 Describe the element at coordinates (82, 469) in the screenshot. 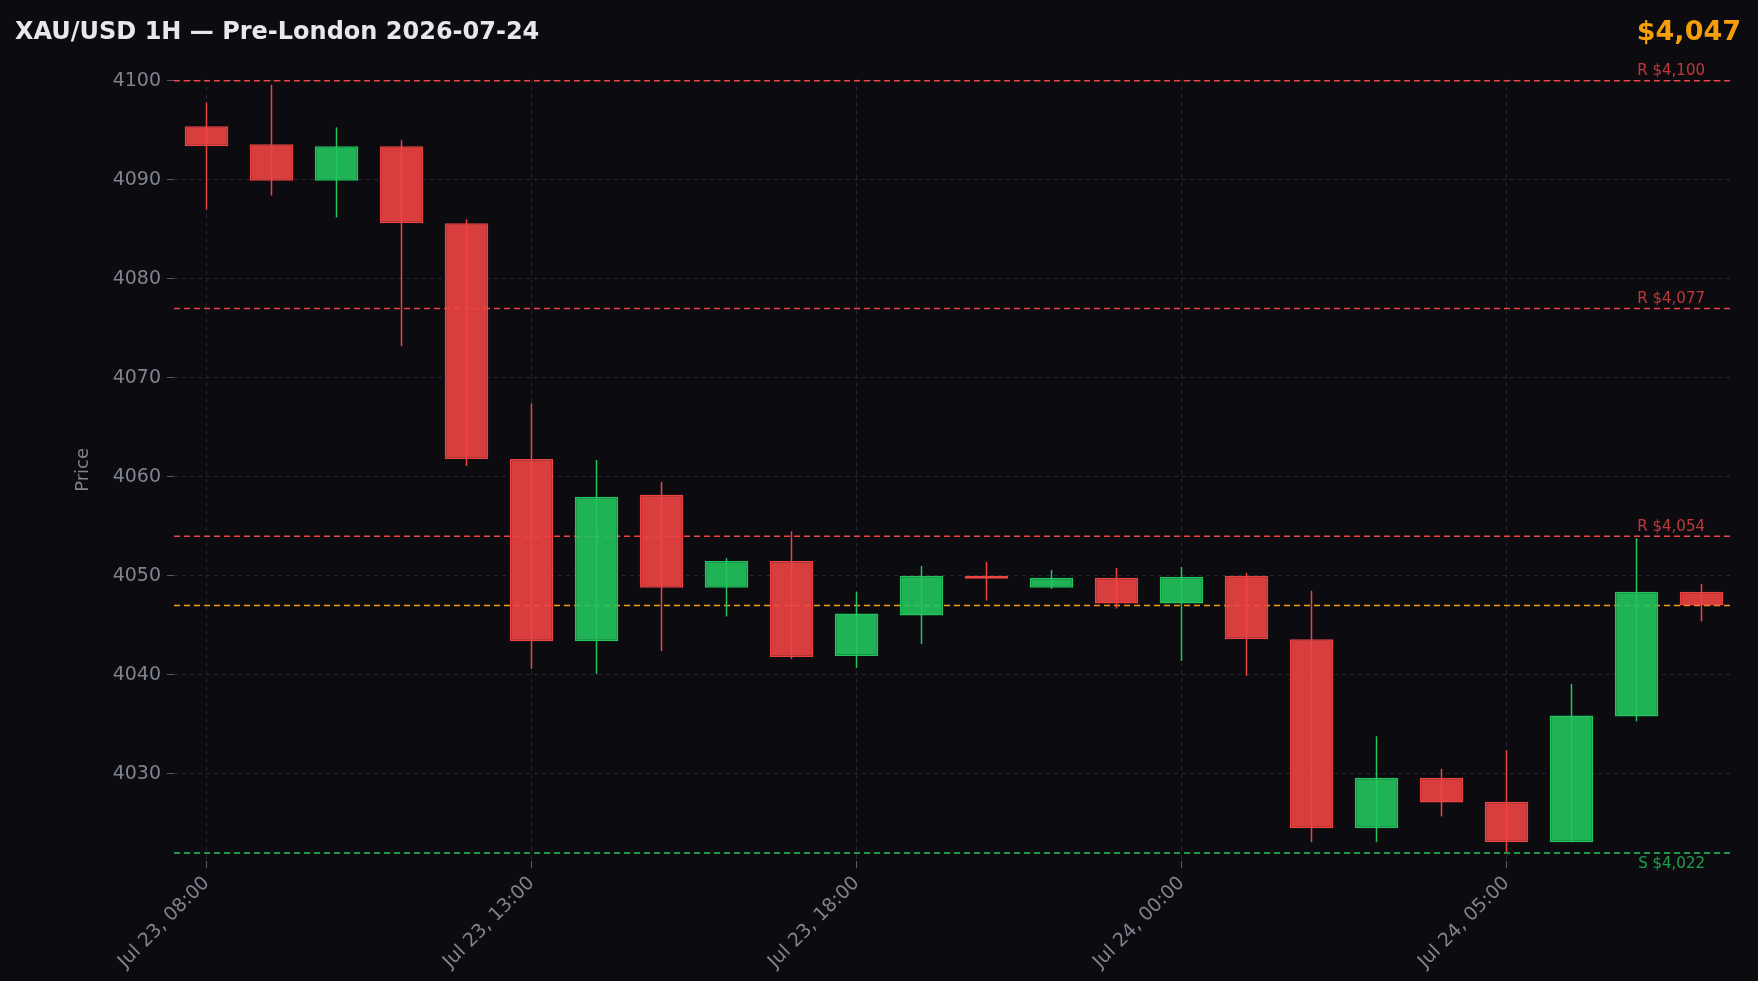

I see `y-axis-title: Price` at that location.